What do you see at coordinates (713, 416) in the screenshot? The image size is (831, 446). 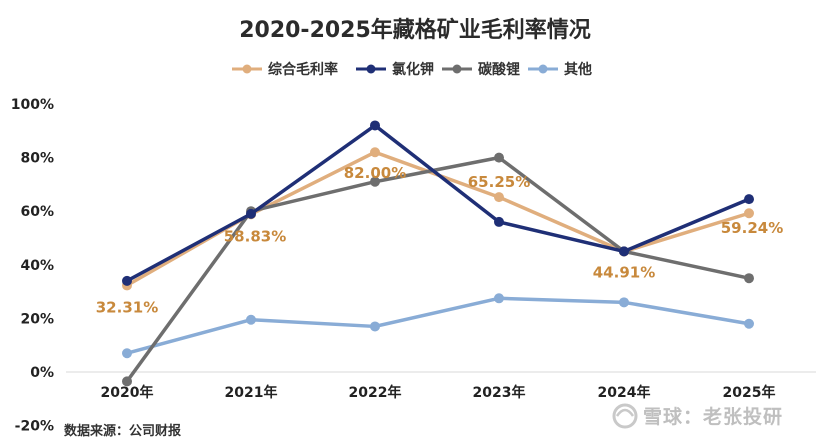 I see `watermark-text: 雪球：老张投研` at bounding box center [713, 416].